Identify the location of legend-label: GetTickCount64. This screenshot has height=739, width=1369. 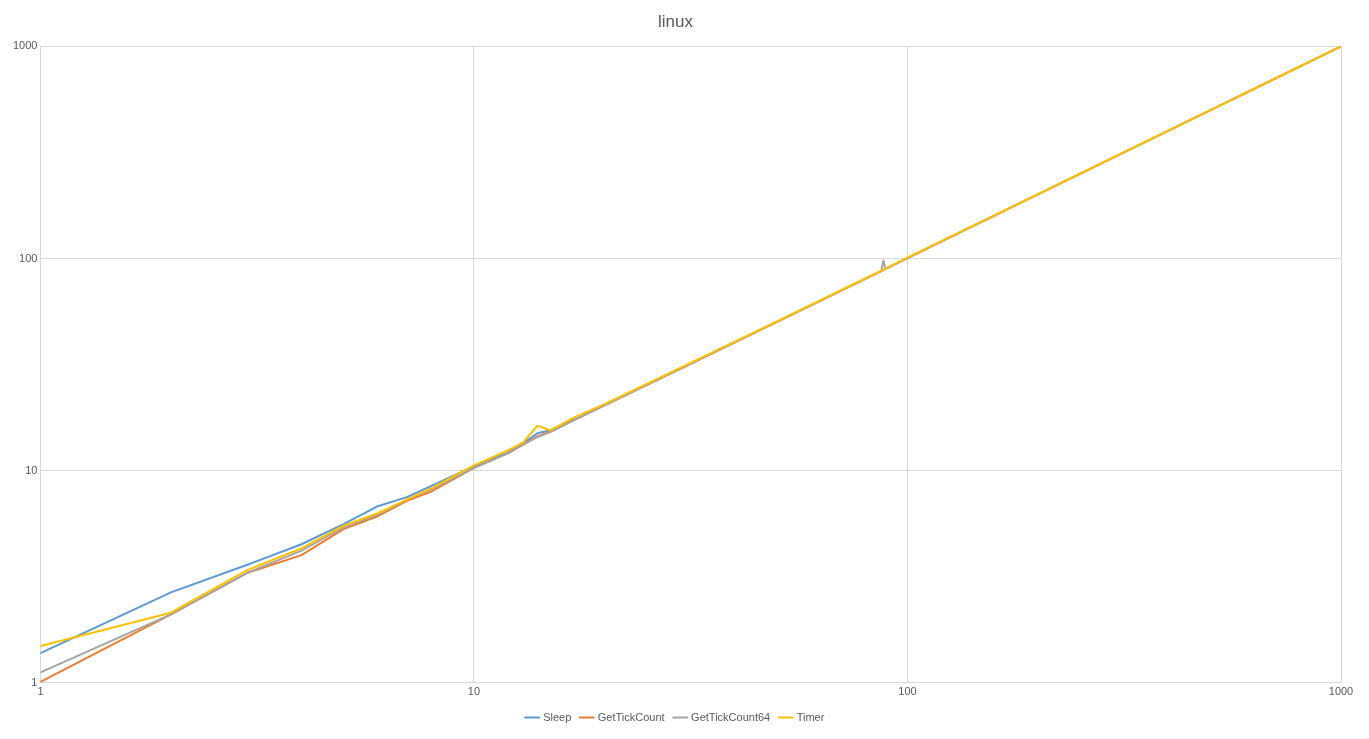
(731, 716).